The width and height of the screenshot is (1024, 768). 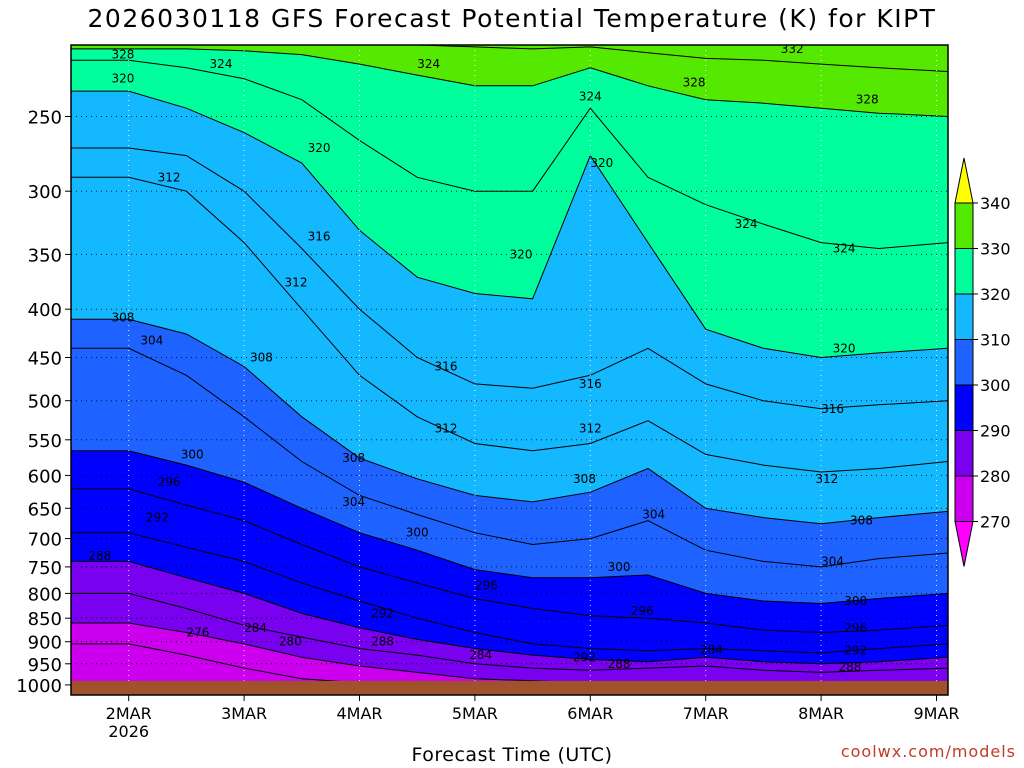 I want to click on legend-label: 340, so click(x=995, y=203).